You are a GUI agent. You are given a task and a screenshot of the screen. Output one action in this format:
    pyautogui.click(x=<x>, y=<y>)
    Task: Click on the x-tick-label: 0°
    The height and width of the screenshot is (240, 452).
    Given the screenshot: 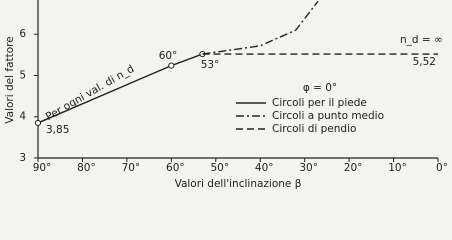 What is the action you would take?
    pyautogui.click(x=442, y=168)
    